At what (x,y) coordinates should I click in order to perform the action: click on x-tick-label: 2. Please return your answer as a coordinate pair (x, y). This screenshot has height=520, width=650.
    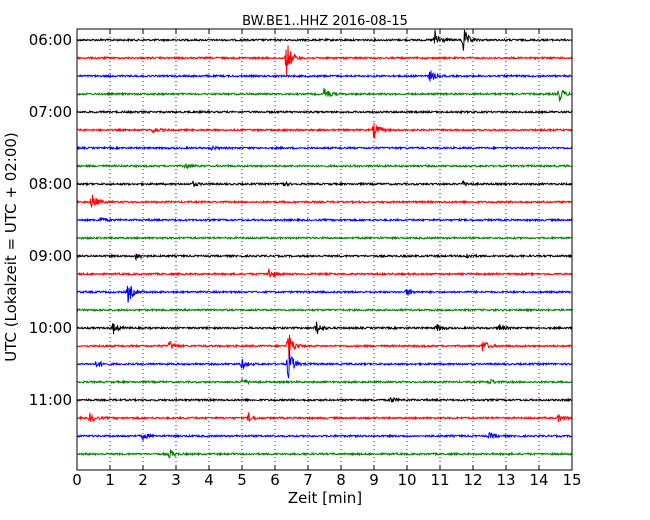
    Looking at the image, I should click on (143, 480).